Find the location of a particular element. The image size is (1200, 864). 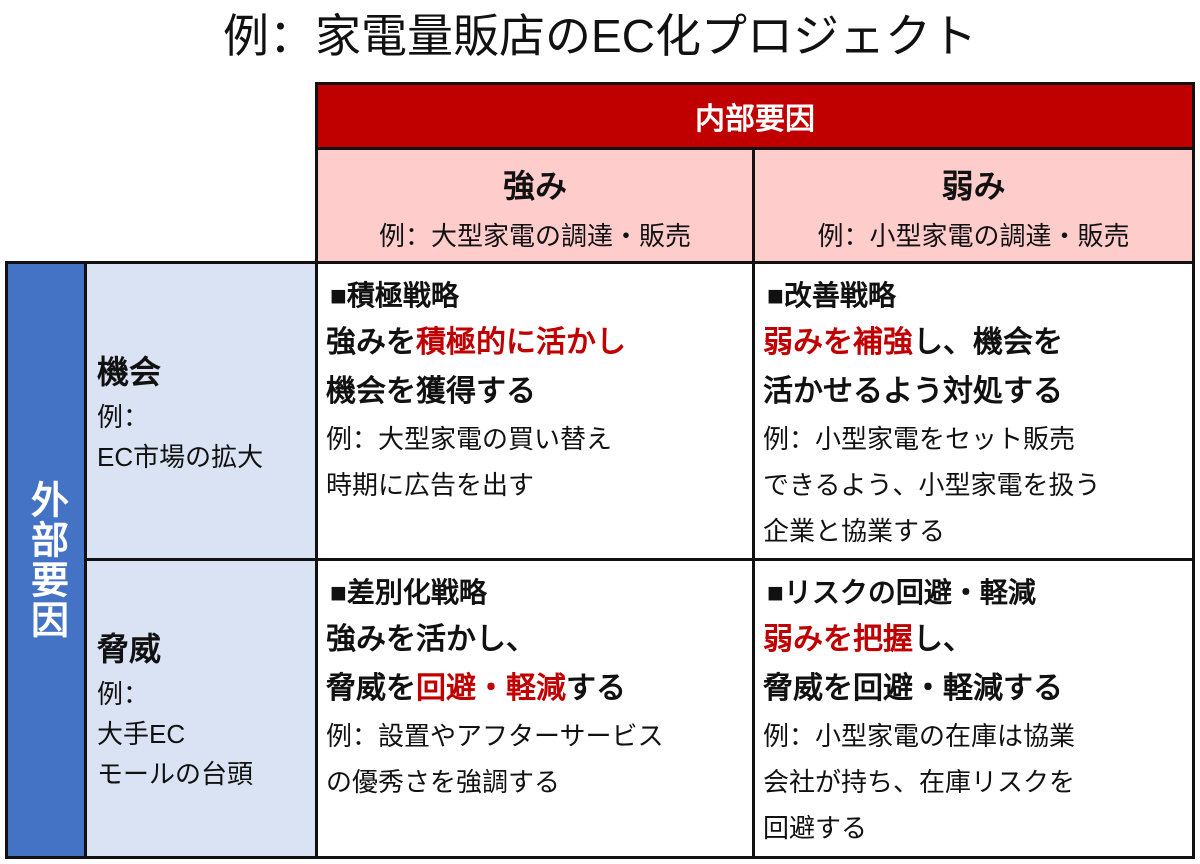

strategy-heading: ■改善戦略 is located at coordinates (831, 295).